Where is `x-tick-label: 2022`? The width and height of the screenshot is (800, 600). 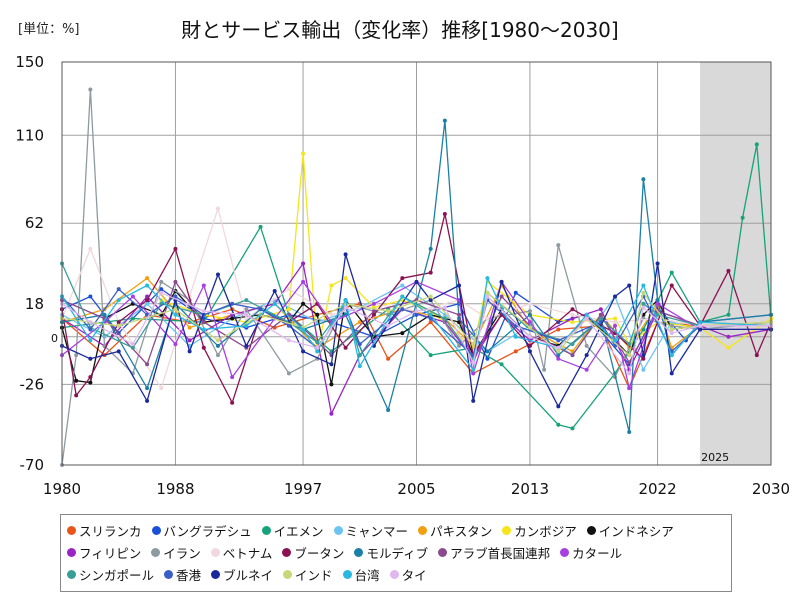
x-tick-label: 2022 is located at coordinates (657, 489).